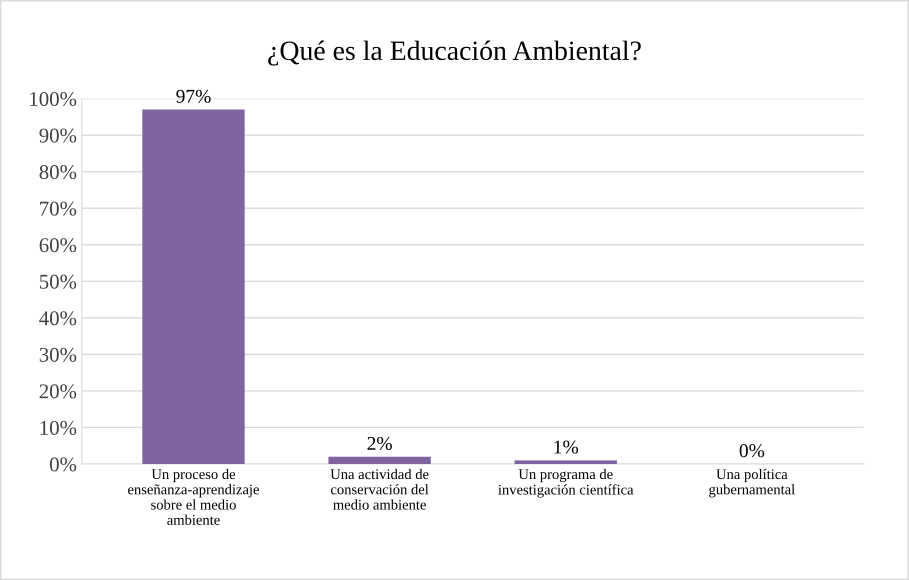  Describe the element at coordinates (379, 489) in the screenshot. I see `x-tick-label: Una actividad de conservación del medio ambiente` at that location.